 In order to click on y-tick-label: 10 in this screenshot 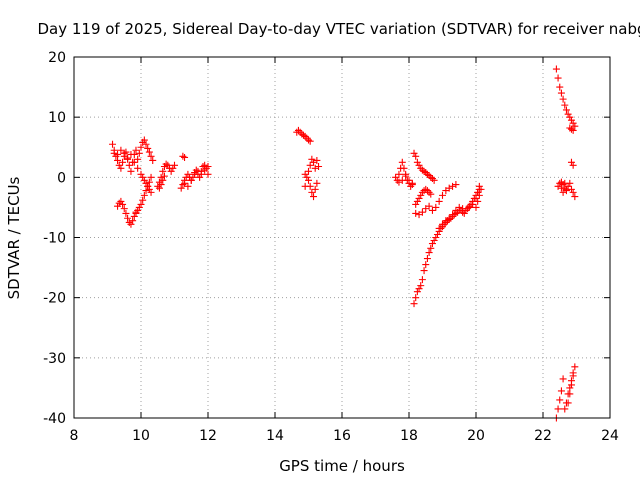, I will do `click(57, 118)`.